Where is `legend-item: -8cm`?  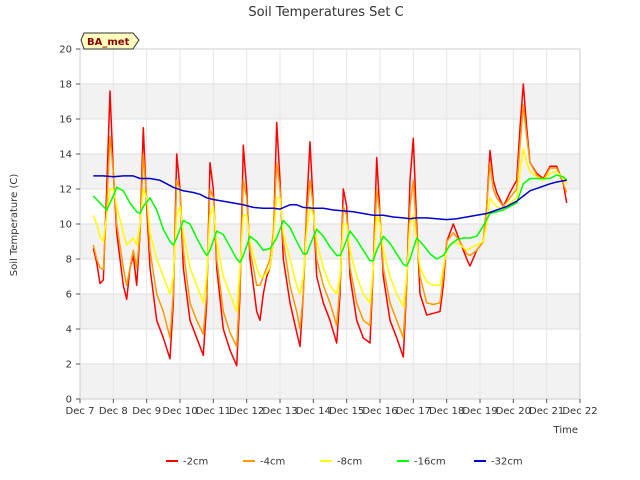
legend-item: -8cm is located at coordinates (341, 462).